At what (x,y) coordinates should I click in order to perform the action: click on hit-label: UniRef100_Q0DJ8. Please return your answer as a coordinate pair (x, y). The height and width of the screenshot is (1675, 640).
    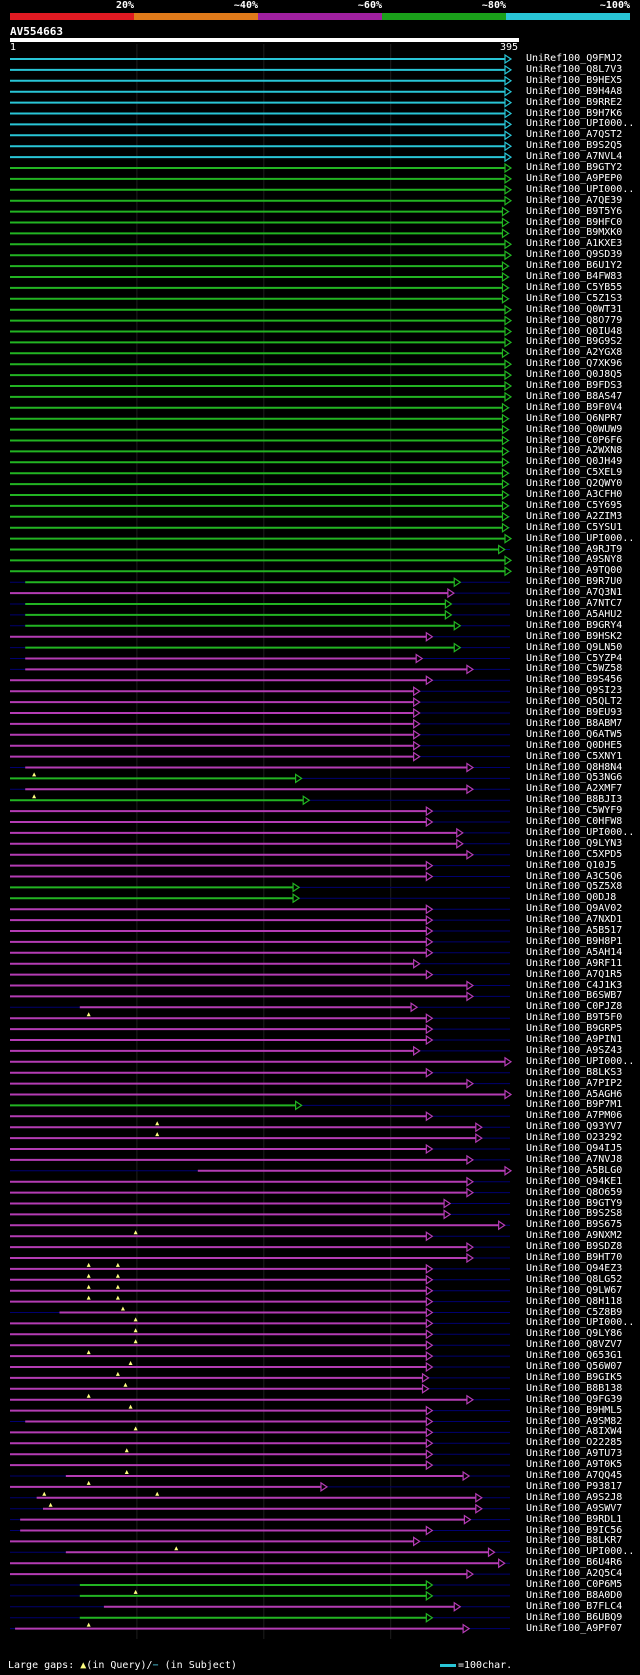
    Looking at the image, I should click on (571, 898).